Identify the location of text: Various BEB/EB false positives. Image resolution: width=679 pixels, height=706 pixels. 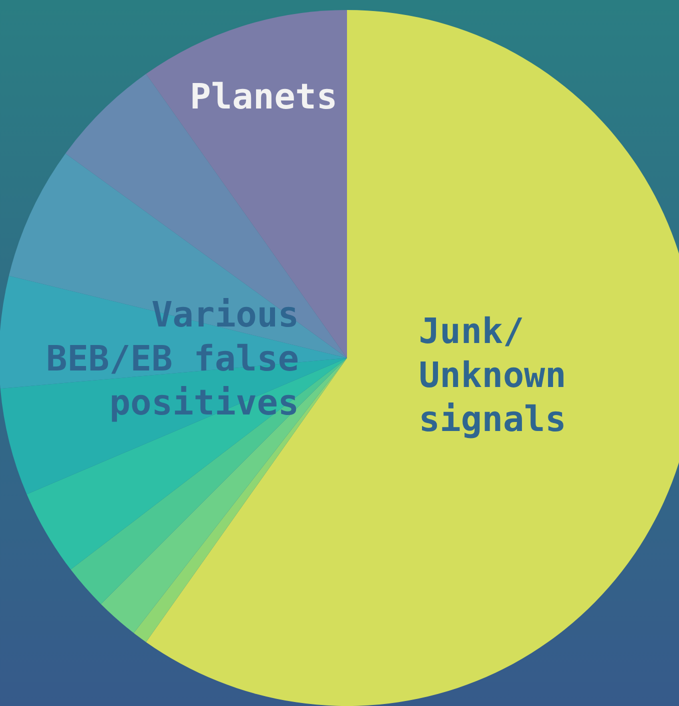
(172, 359).